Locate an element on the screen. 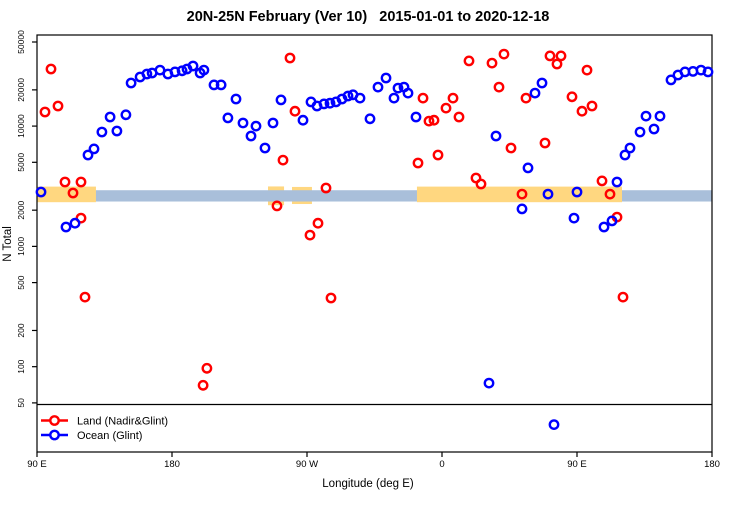 The image size is (750, 505). y-axis-label: N Total is located at coordinates (8, 244).